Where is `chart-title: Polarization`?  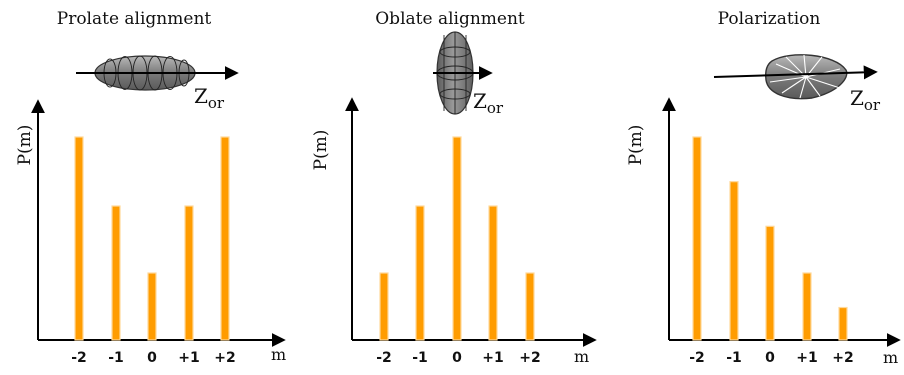 chart-title: Polarization is located at coordinates (769, 19).